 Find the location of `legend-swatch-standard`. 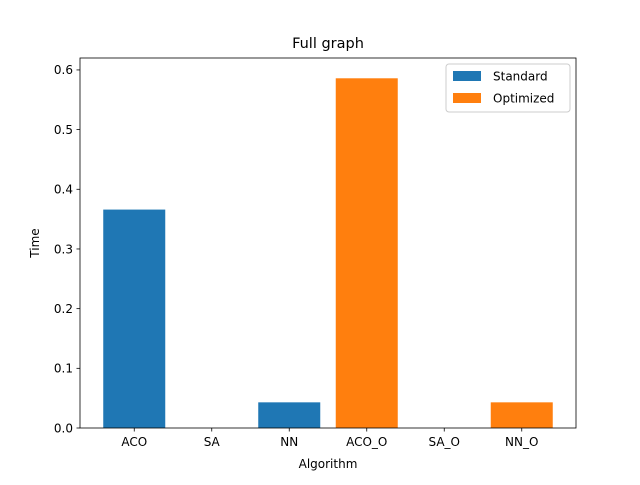

legend-swatch-standard is located at coordinates (467, 76).